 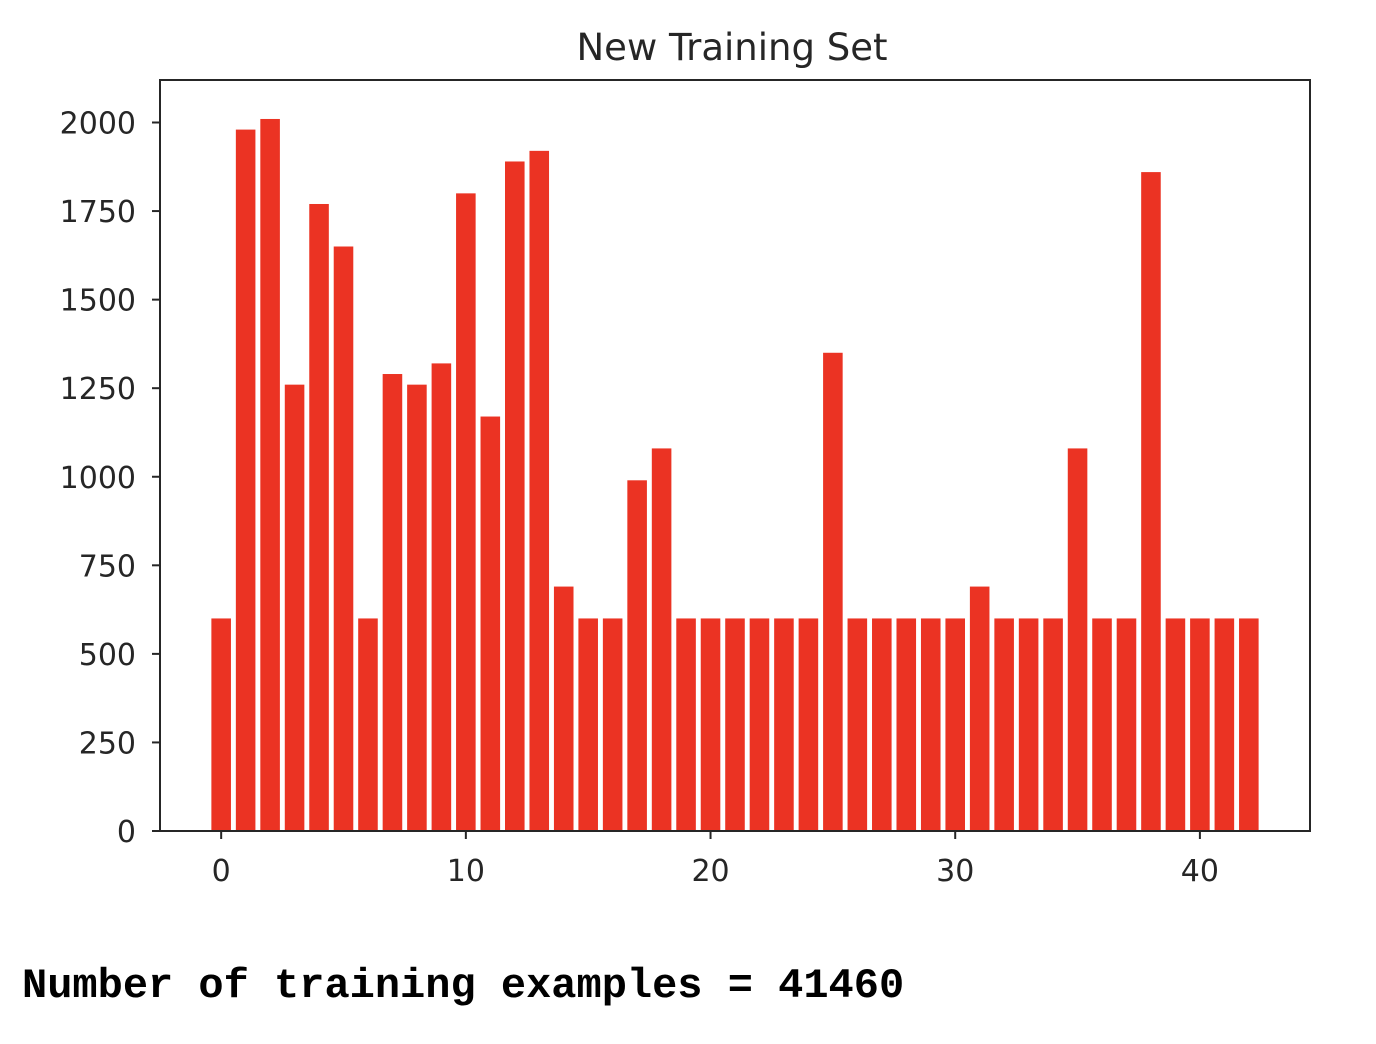 I want to click on x-tick-label-30: 30, so click(x=955, y=871).